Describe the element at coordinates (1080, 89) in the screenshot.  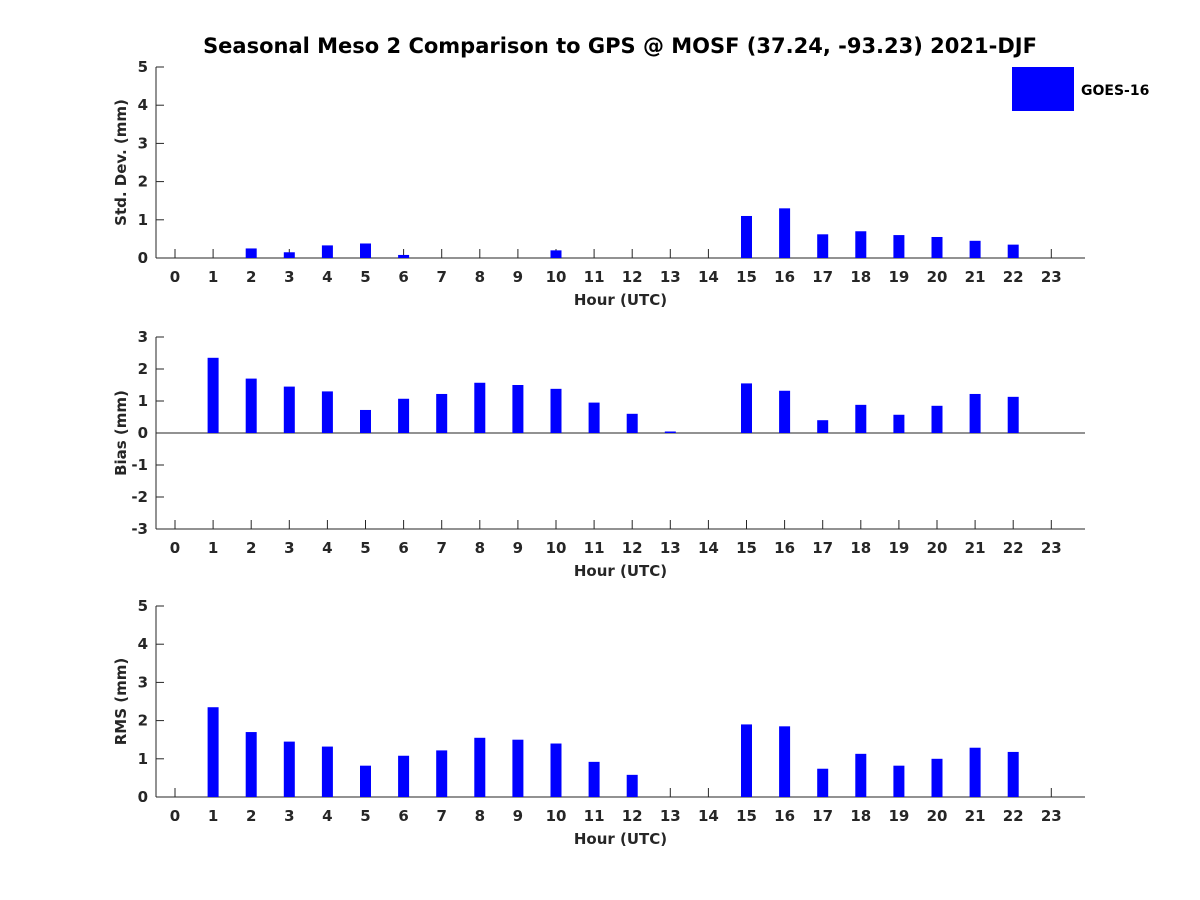
I see `legend: GOES-16` at that location.